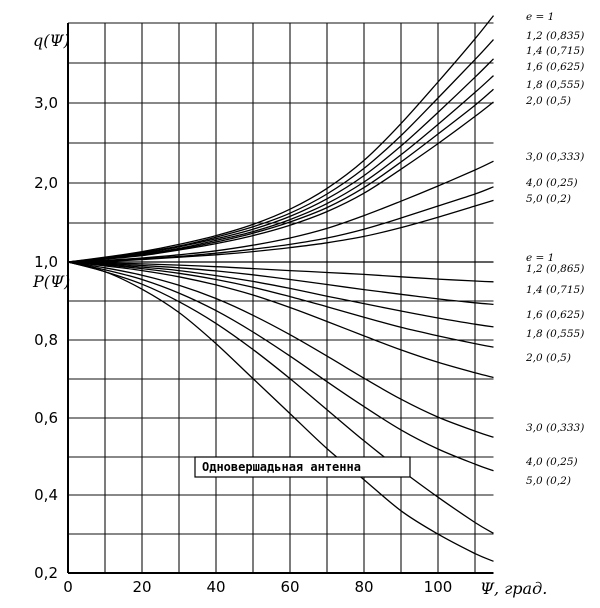  I want to click on q-series-label: 1,4 (0,715), so click(555, 51).